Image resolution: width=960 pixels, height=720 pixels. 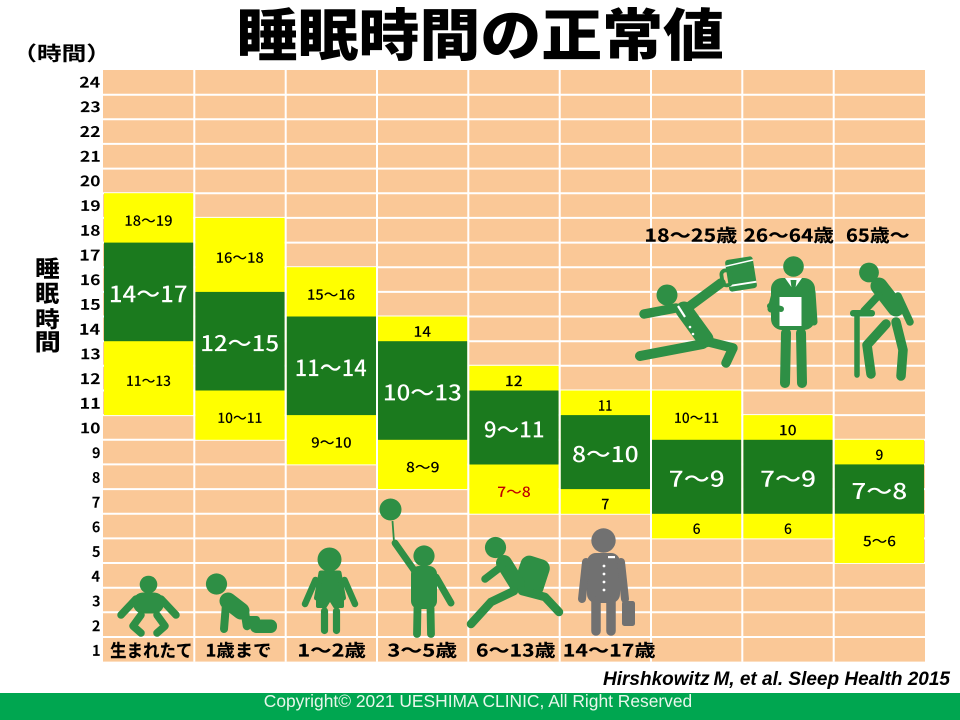 What do you see at coordinates (776, 679) in the screenshot?
I see `svg-text:Hirshkowitz M, et al. Sleep He: Hirshkowitz M, et al. Sleep Health 2015` at bounding box center [776, 679].